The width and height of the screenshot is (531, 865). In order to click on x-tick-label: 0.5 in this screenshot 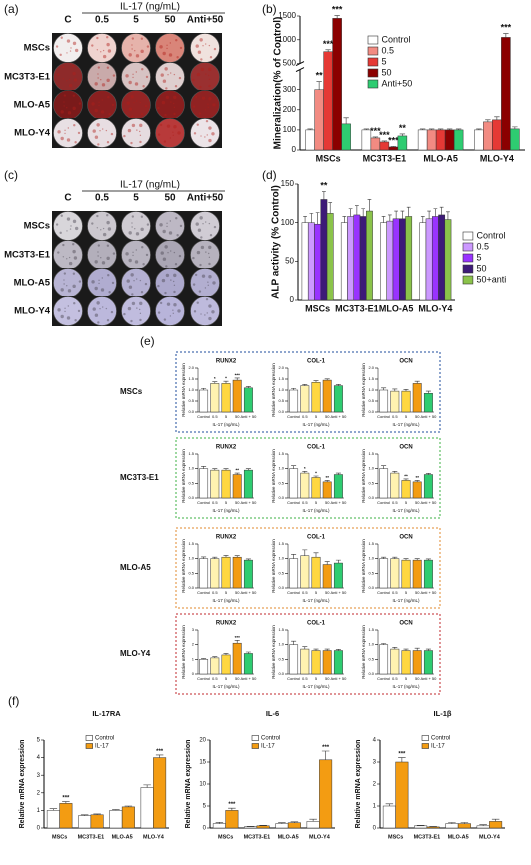, I will do `click(395, 678)`.